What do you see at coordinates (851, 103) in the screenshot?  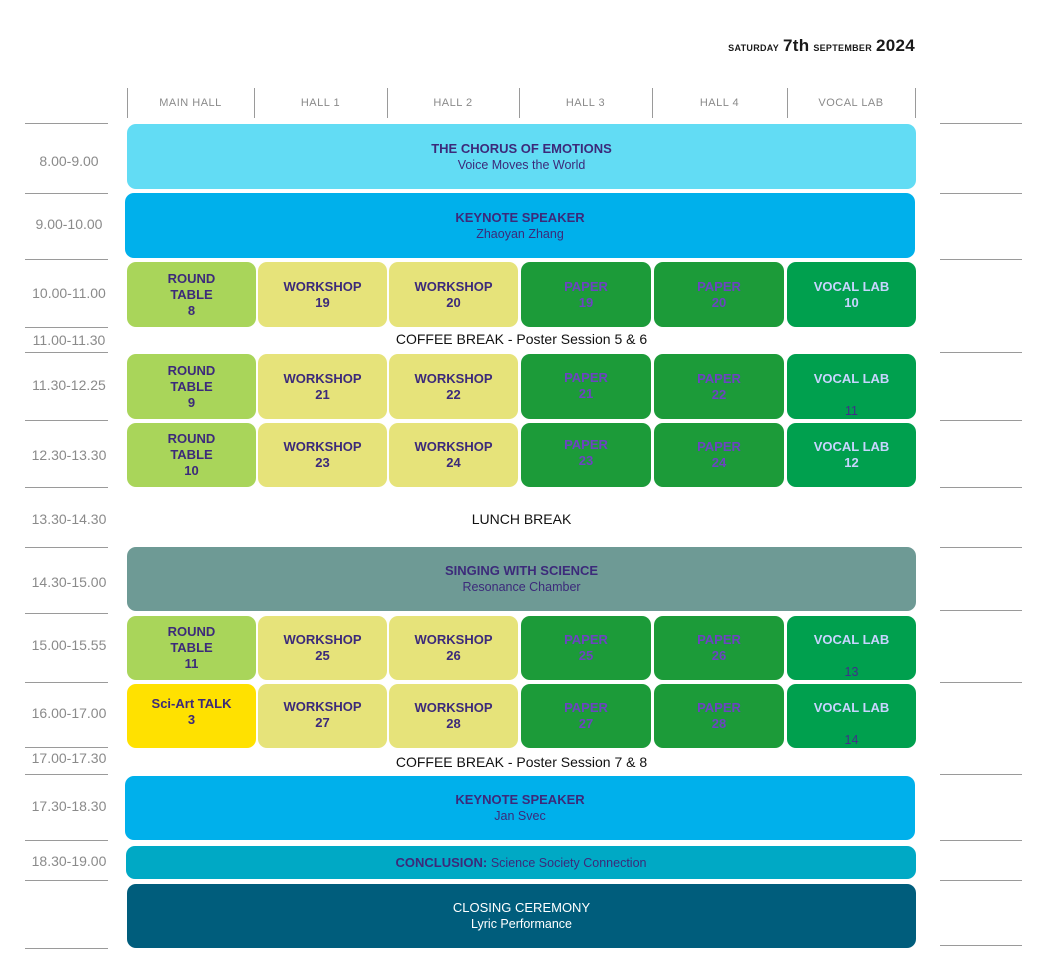 I see `col-header-vocal-lab: VOCAL LAB` at bounding box center [851, 103].